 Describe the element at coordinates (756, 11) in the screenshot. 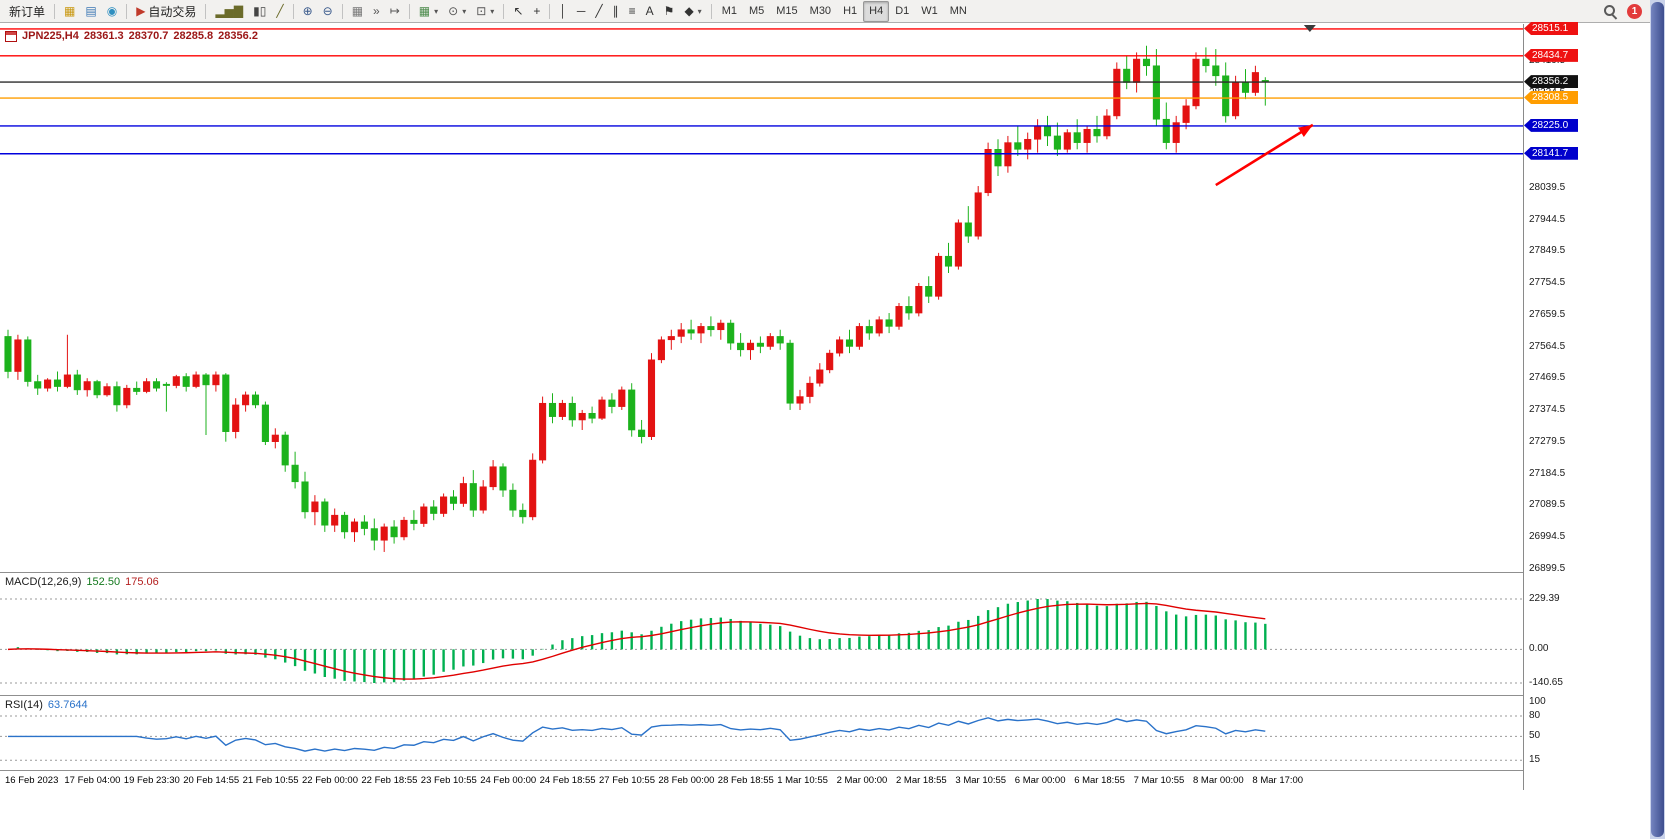

I see `timeframe-m5-button: M5` at that location.